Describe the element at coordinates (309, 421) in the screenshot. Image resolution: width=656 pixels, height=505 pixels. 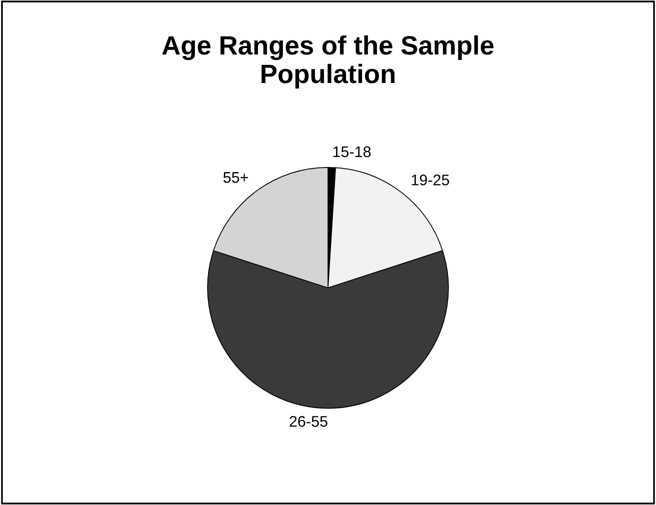
I see `slice-label: 26-55` at that location.